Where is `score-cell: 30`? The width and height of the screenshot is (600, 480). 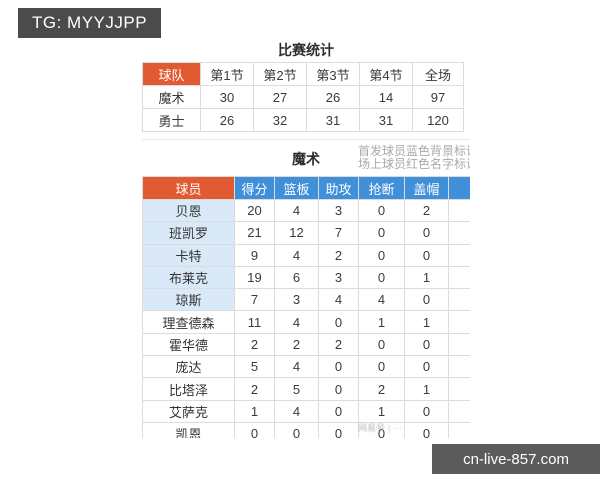
score-cell: 30 is located at coordinates (227, 97).